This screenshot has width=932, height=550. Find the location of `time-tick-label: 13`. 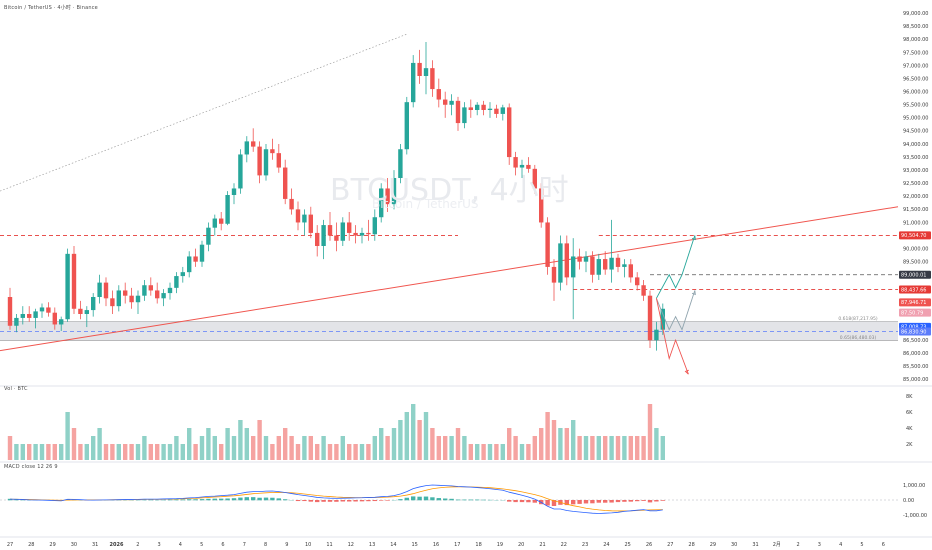

time-tick-label: 13 is located at coordinates (372, 545).